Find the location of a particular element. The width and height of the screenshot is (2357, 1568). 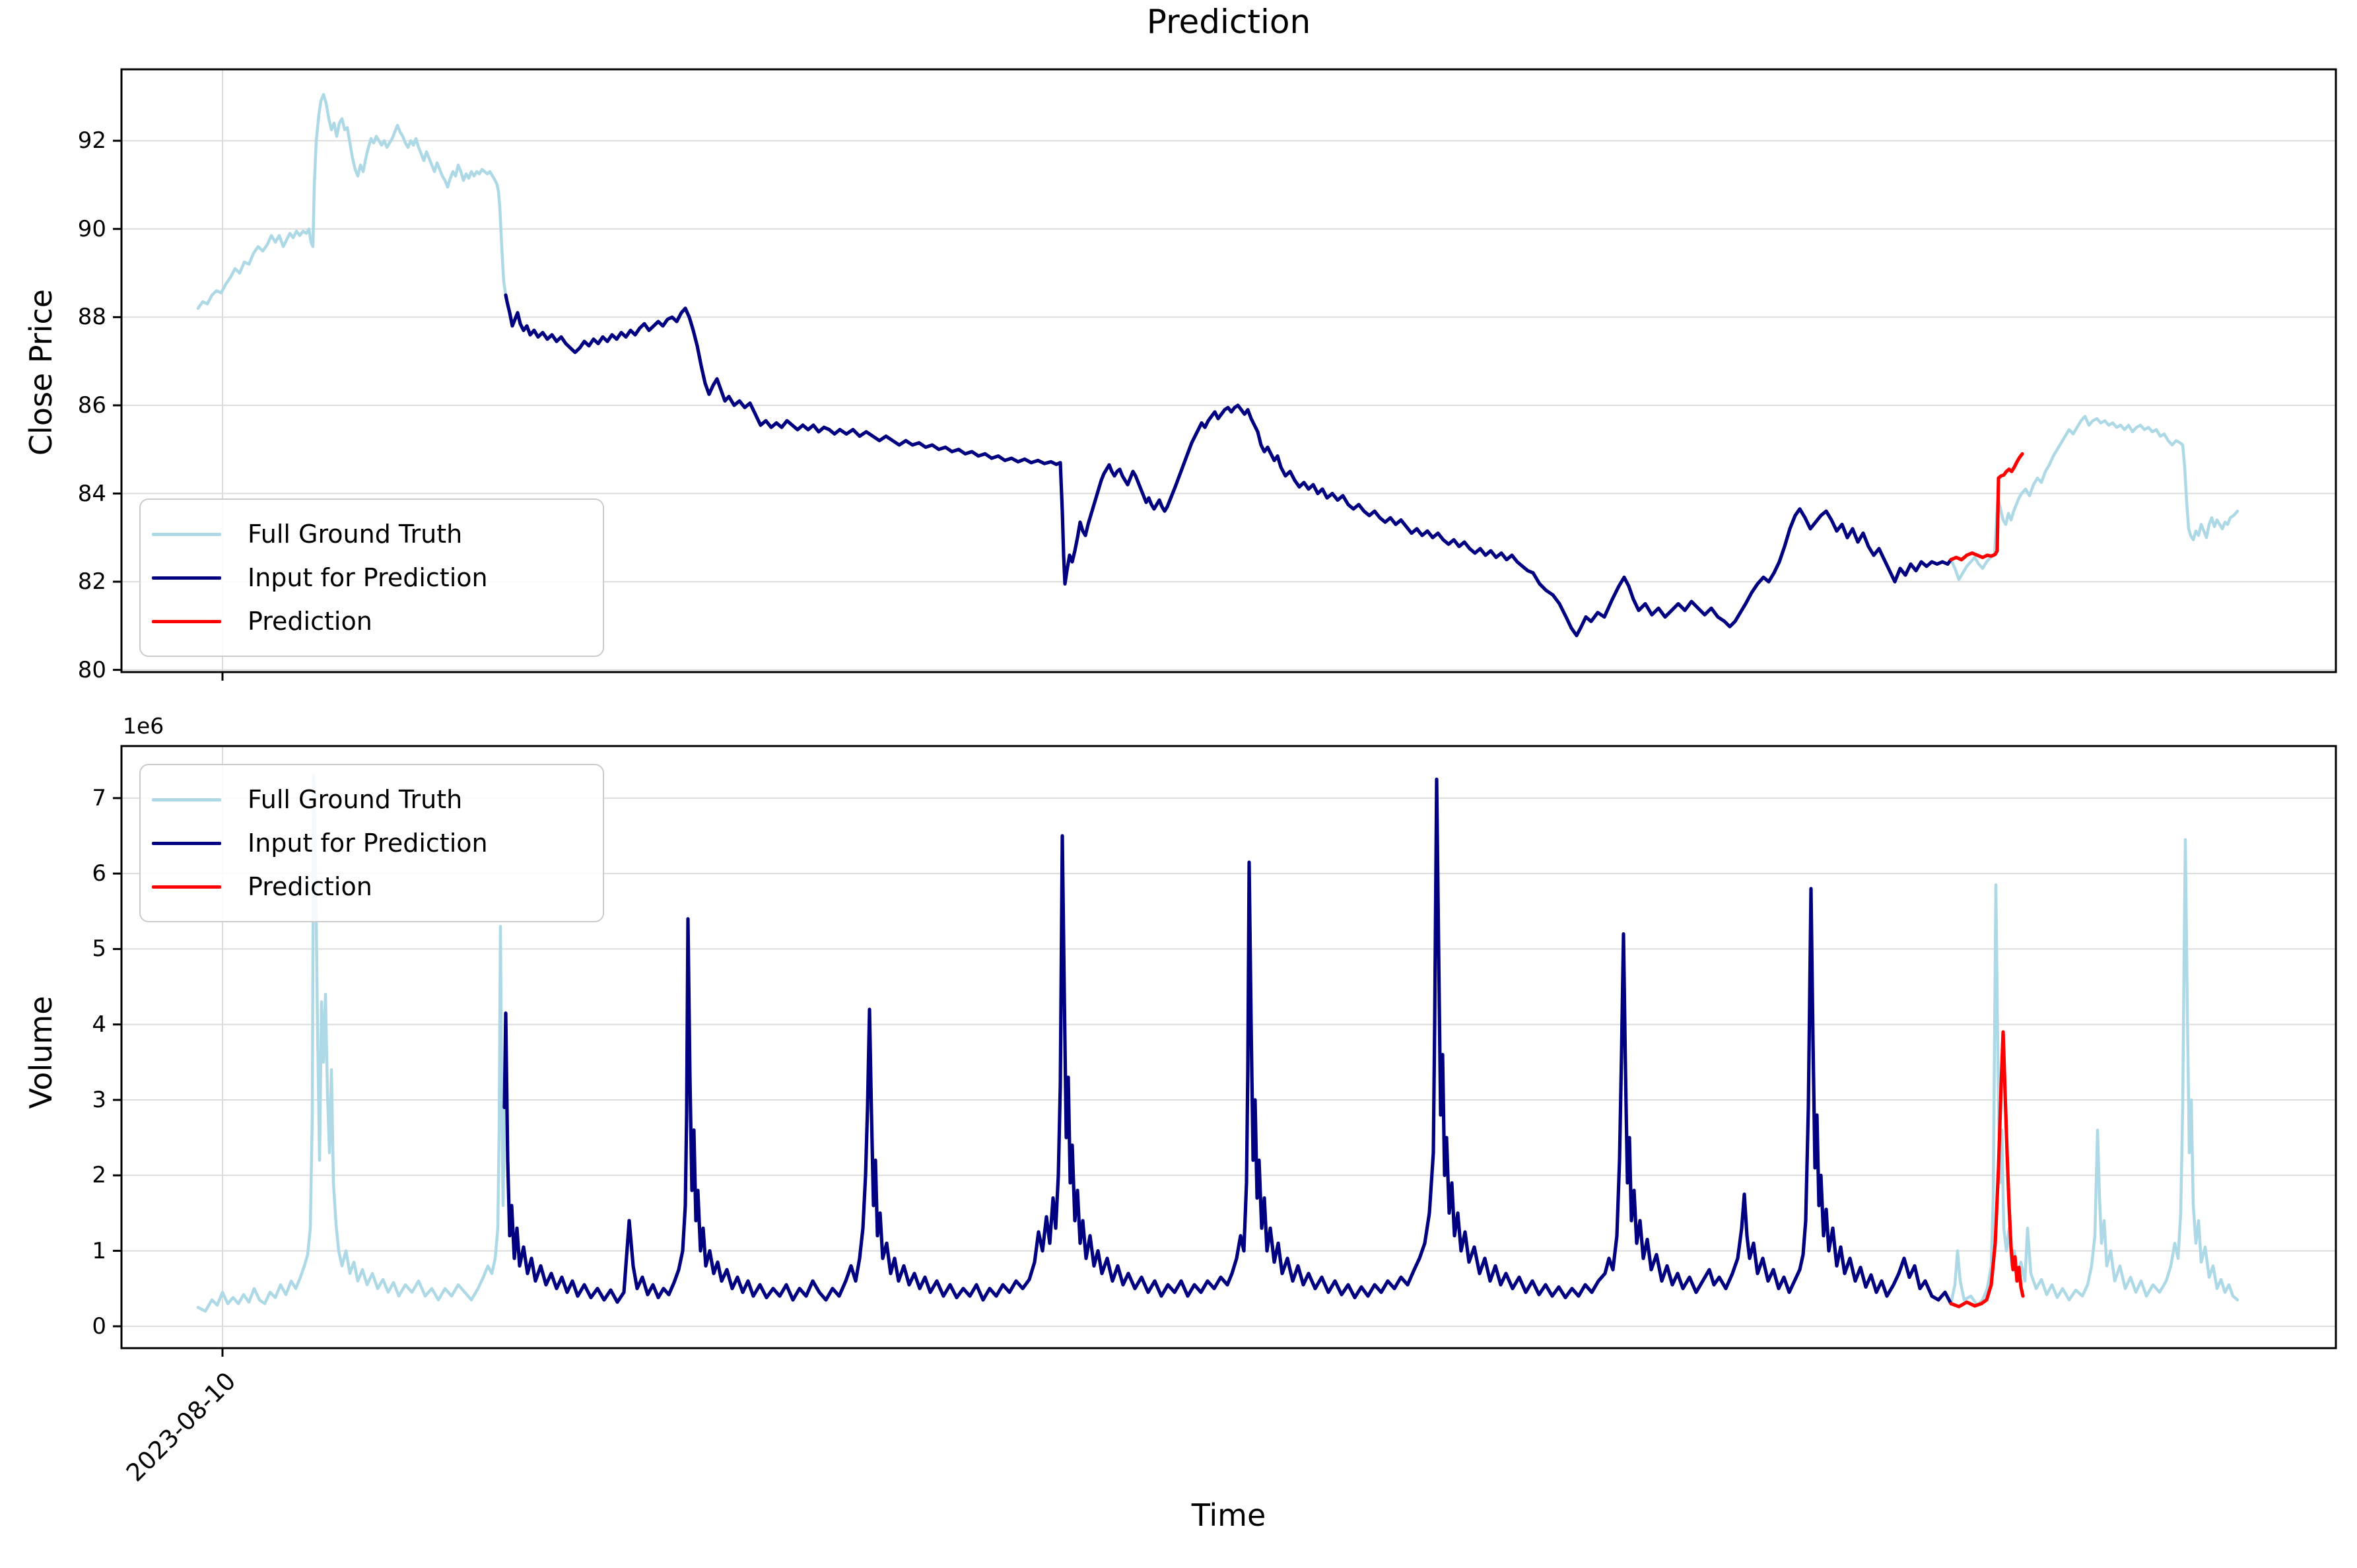

price-ytick-80: 80 is located at coordinates (91, 669).